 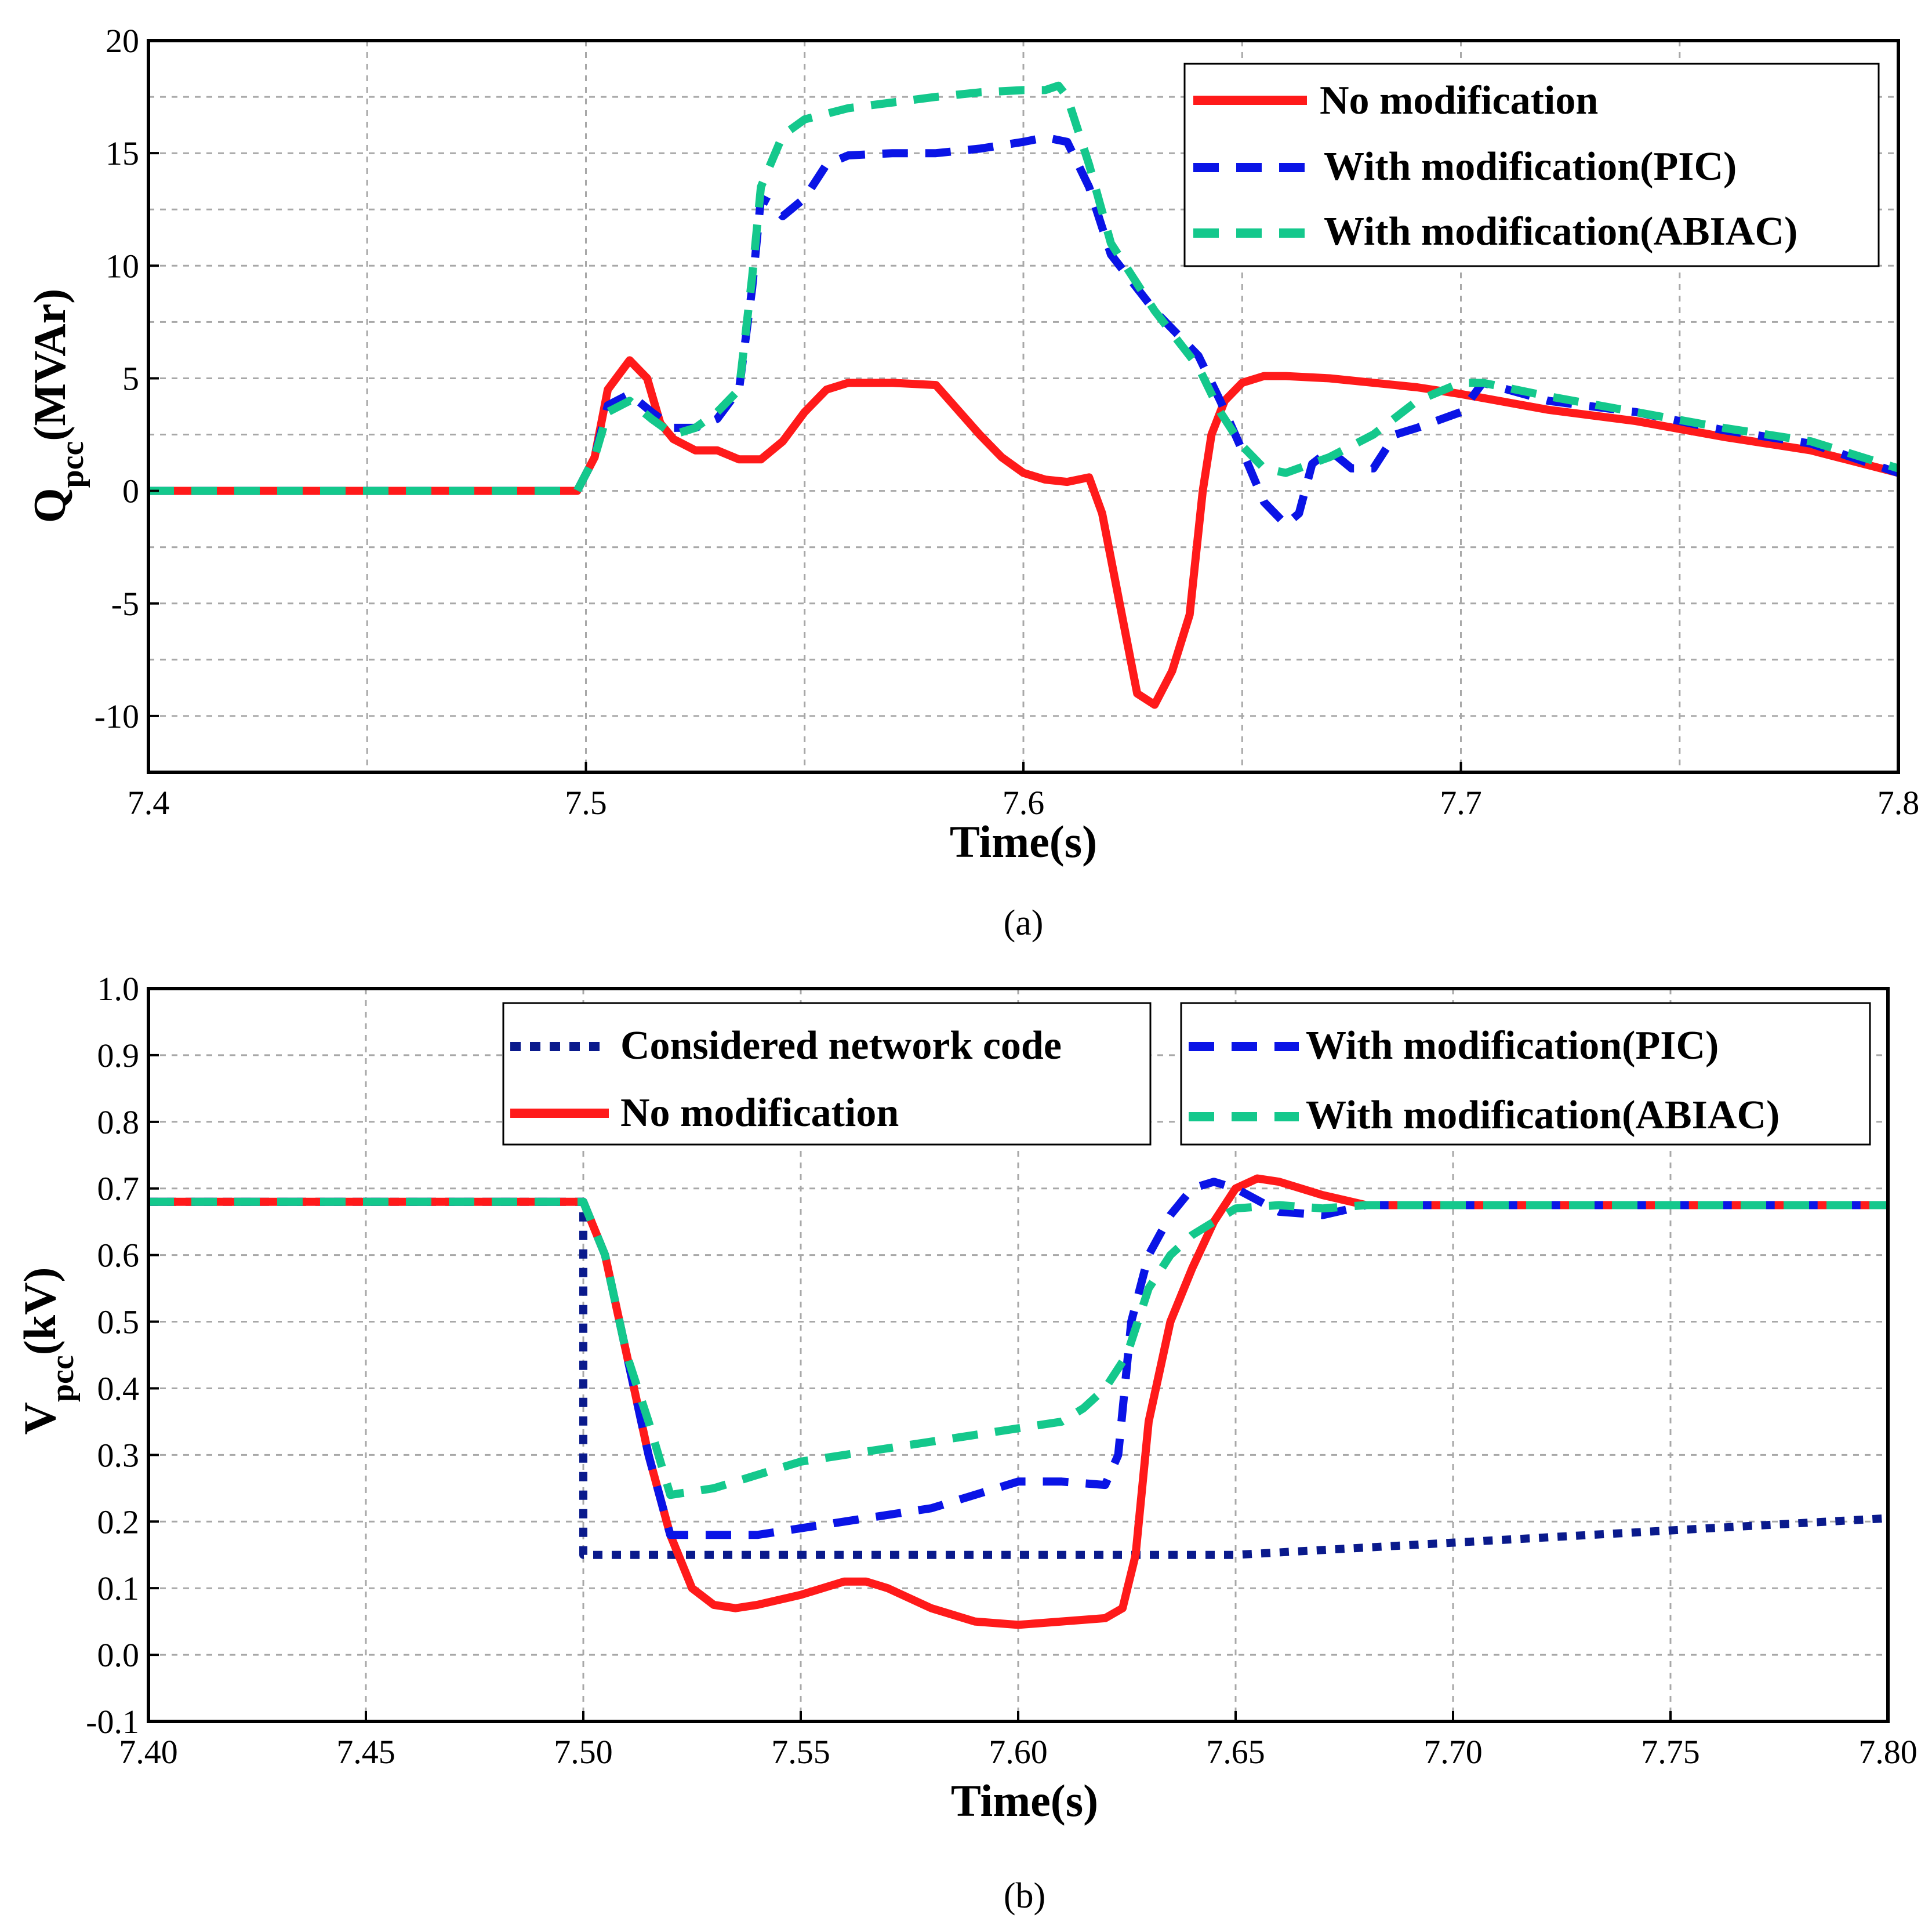 I want to click on panel-a-y-tick-label: -10, so click(x=117, y=716).